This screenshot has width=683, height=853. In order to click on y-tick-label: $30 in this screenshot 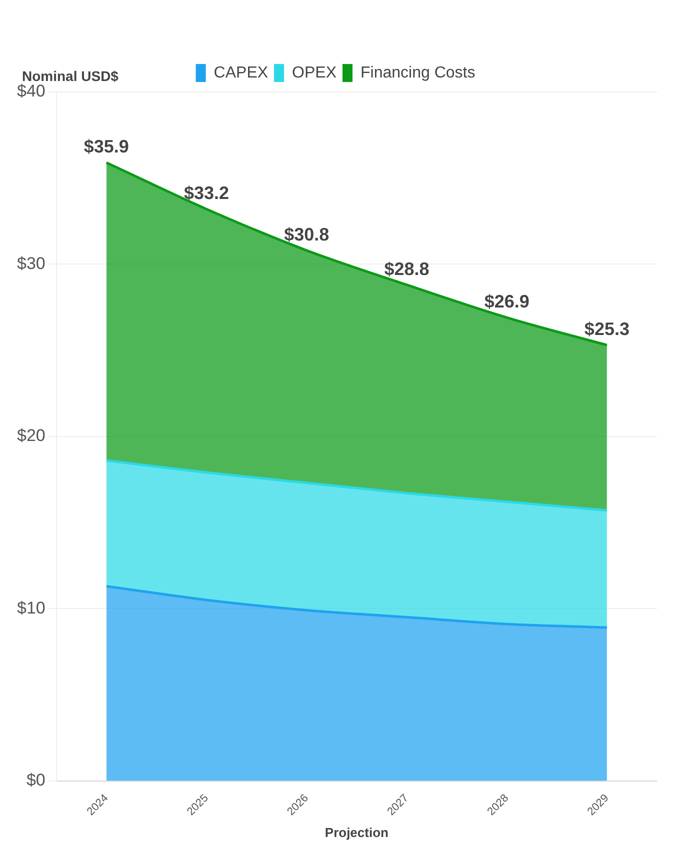, I will do `click(31, 263)`.